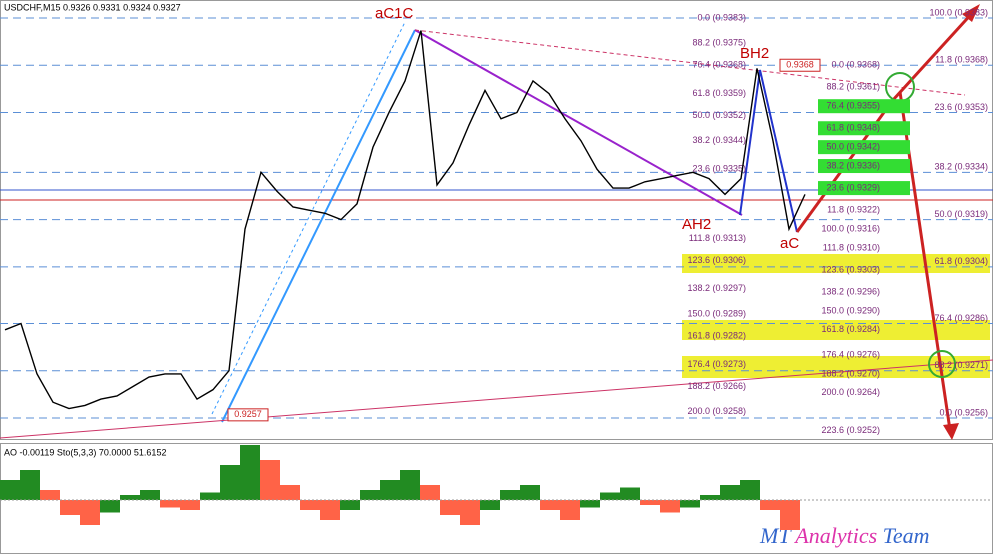  I want to click on fib-label: 200.0 (0.9264), so click(850, 392).